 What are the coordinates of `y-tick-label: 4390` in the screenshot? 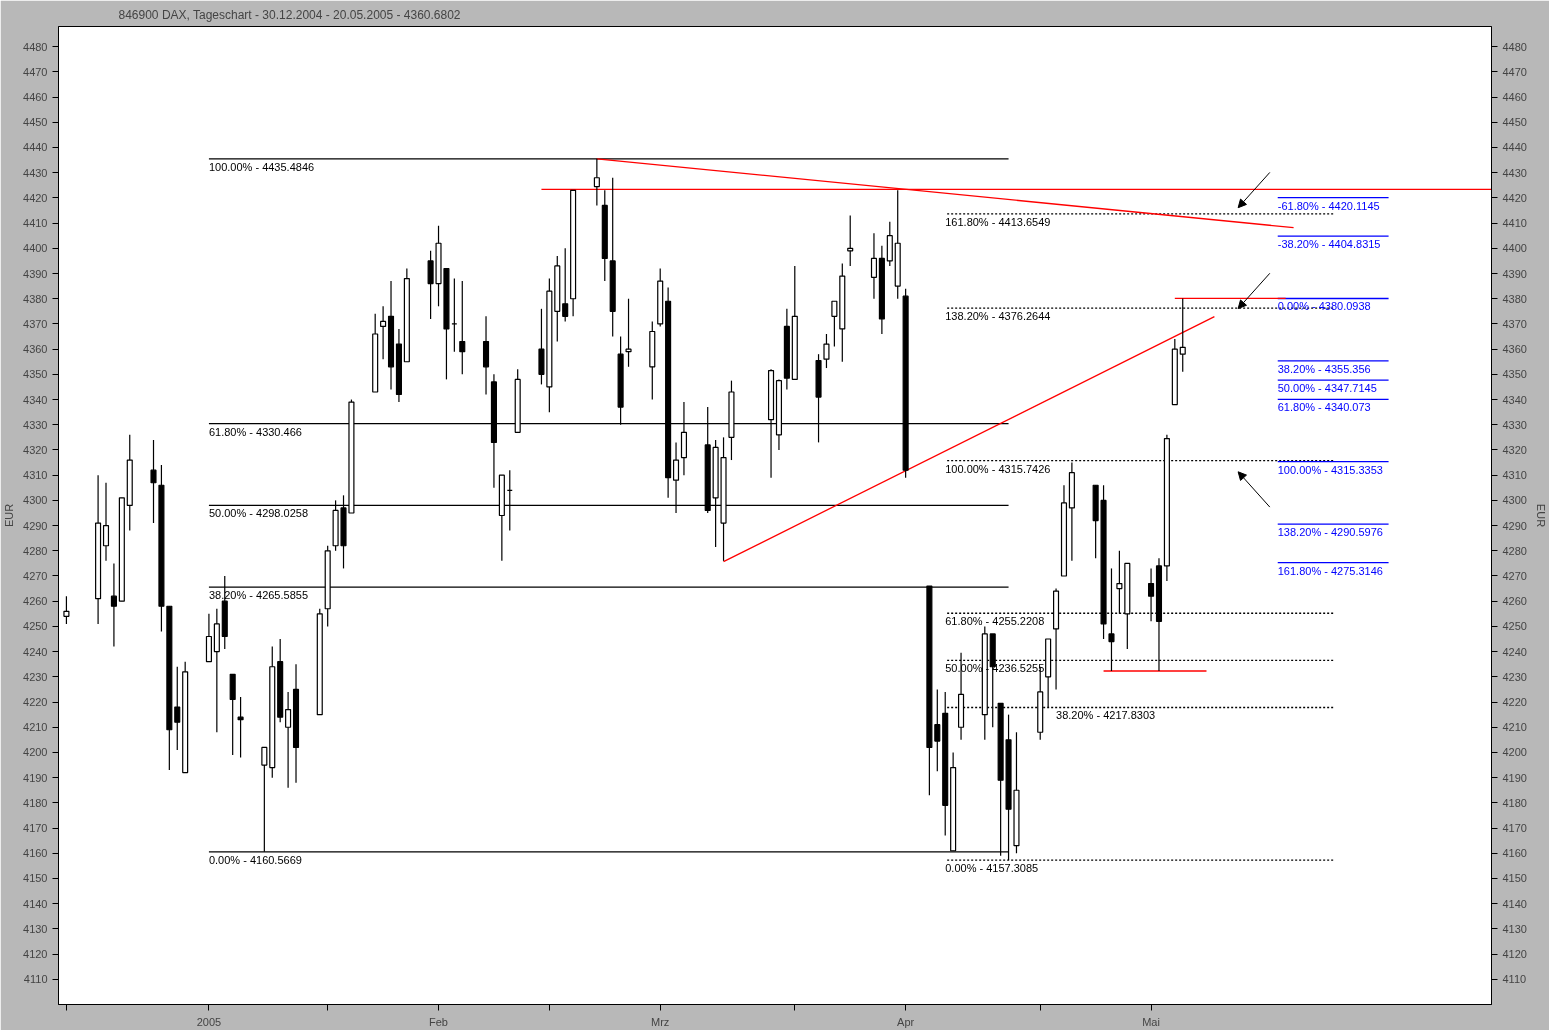 It's located at (35, 273).